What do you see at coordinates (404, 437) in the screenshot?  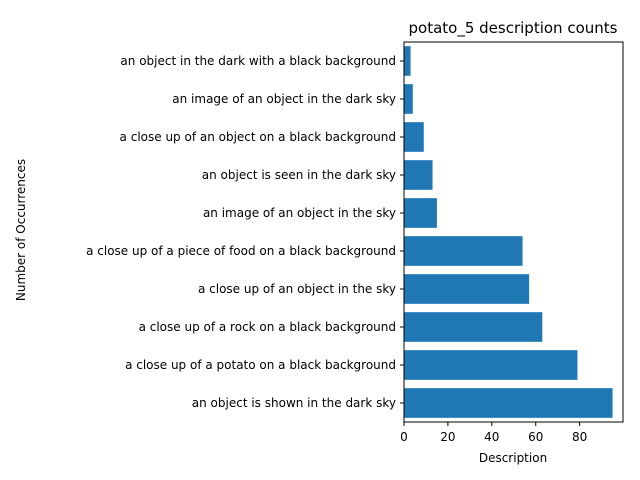 I see `x-tick-label: 0` at bounding box center [404, 437].